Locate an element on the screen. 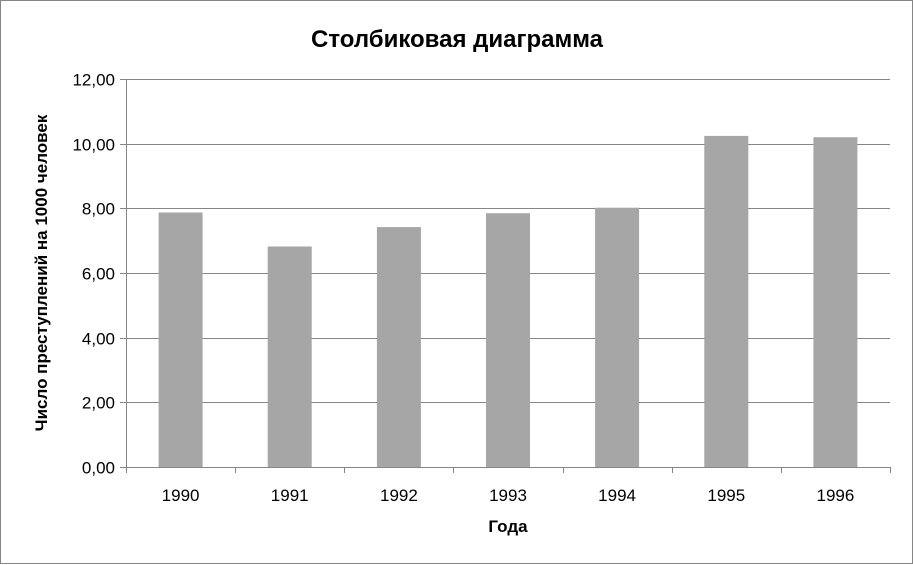 The height and width of the screenshot is (565, 913). x-tick-label: 1995 is located at coordinates (726, 495).